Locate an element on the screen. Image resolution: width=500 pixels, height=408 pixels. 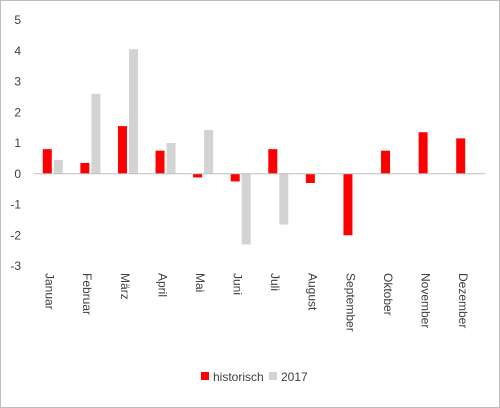
bar-historisch-oktober is located at coordinates (386, 162).